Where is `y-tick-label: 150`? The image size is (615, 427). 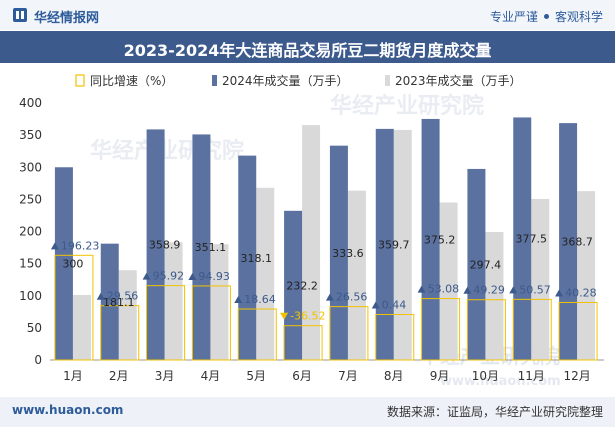
y-tick-label: 150 is located at coordinates (30, 264).